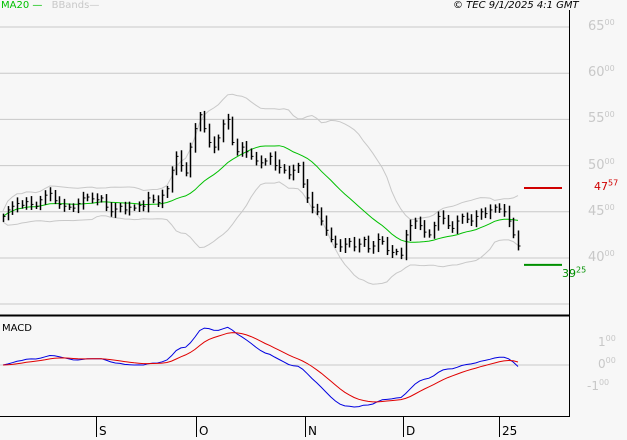  I want to click on legend-ma20: MA20 —, so click(22, 5).